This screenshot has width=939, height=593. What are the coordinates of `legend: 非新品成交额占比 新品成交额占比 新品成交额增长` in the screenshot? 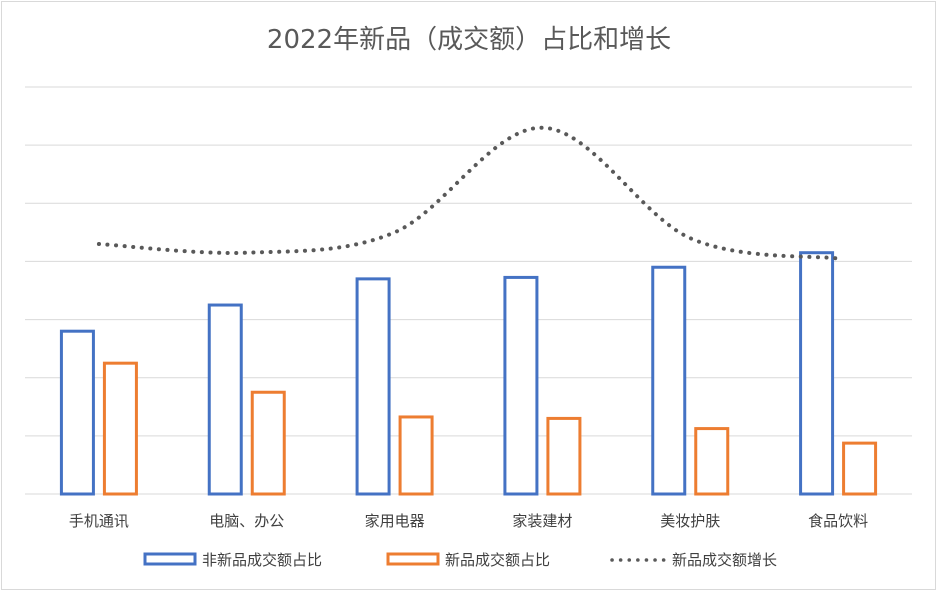 It's located at (460, 560).